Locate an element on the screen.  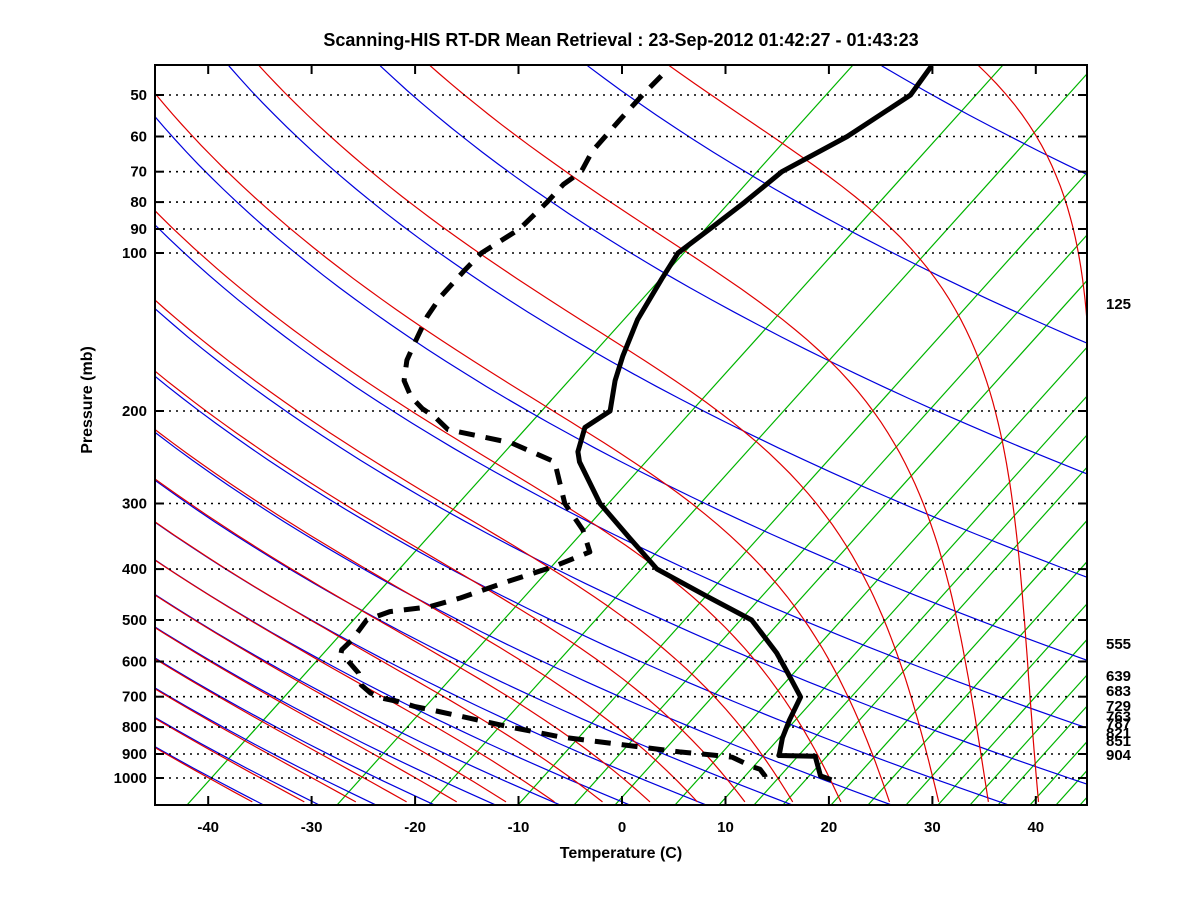
x-tick-label: 30 is located at coordinates (932, 827).